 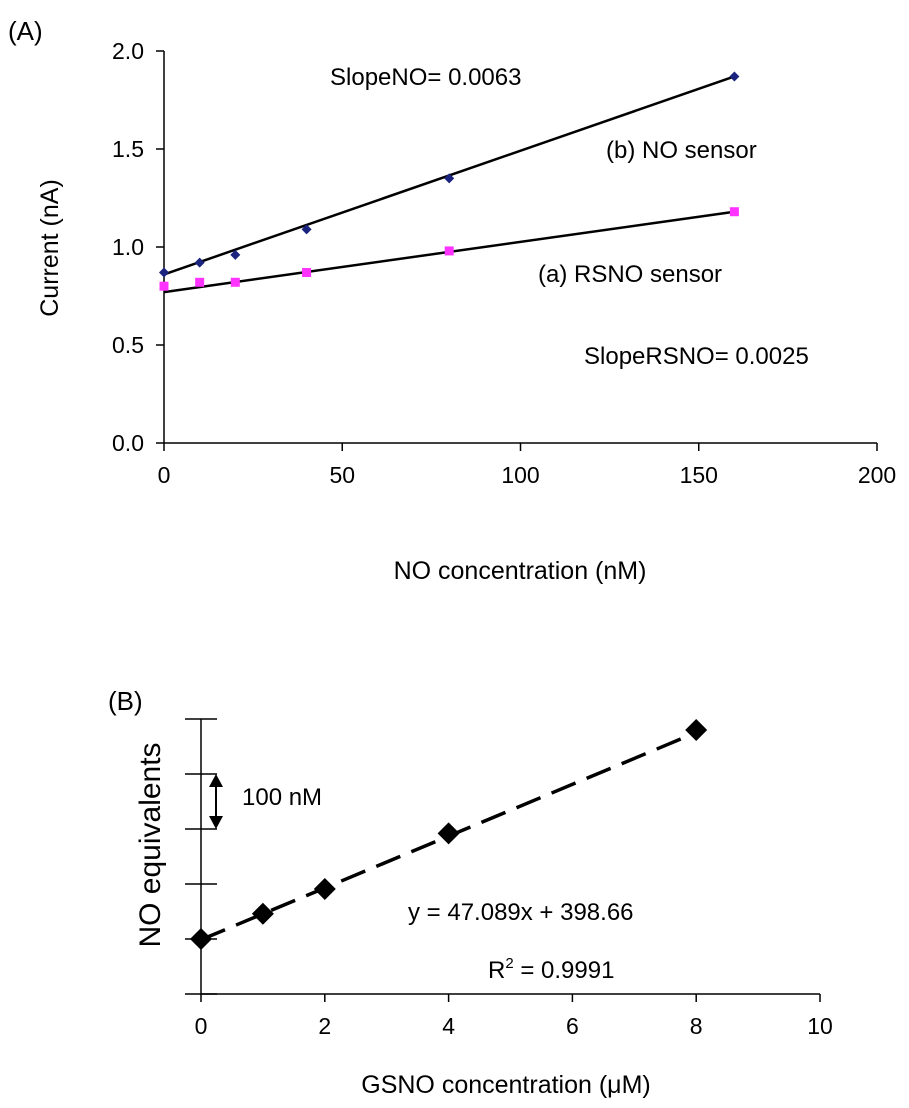 What do you see at coordinates (696, 1026) in the screenshot?
I see `panel-b-x-tick-label: 8` at bounding box center [696, 1026].